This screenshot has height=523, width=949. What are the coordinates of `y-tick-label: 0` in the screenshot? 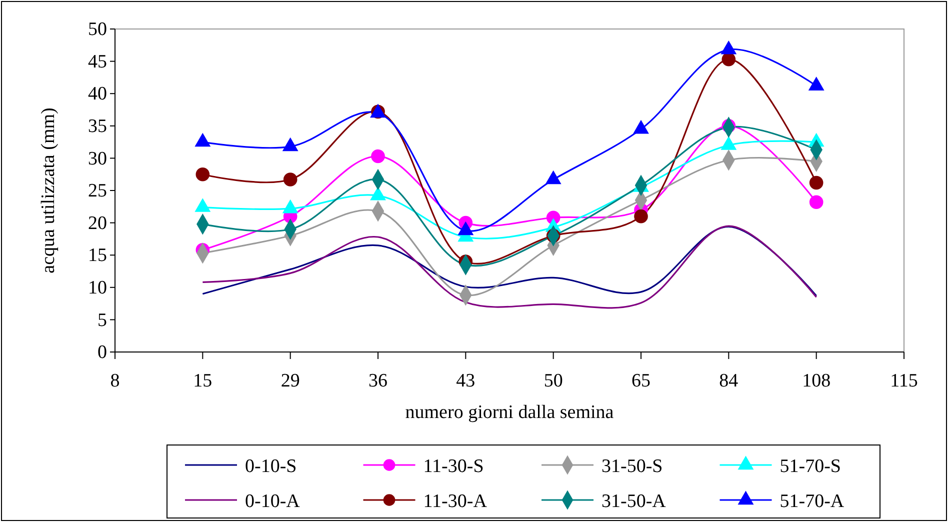 It's located at (102, 353).